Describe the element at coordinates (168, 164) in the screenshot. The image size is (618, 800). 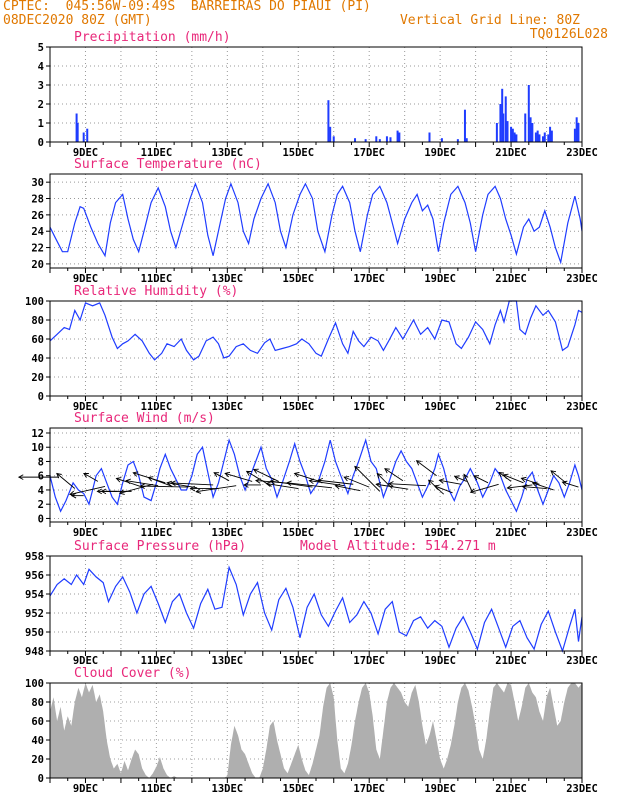
I see `panel-title: Surface Temperature (nC)` at that location.